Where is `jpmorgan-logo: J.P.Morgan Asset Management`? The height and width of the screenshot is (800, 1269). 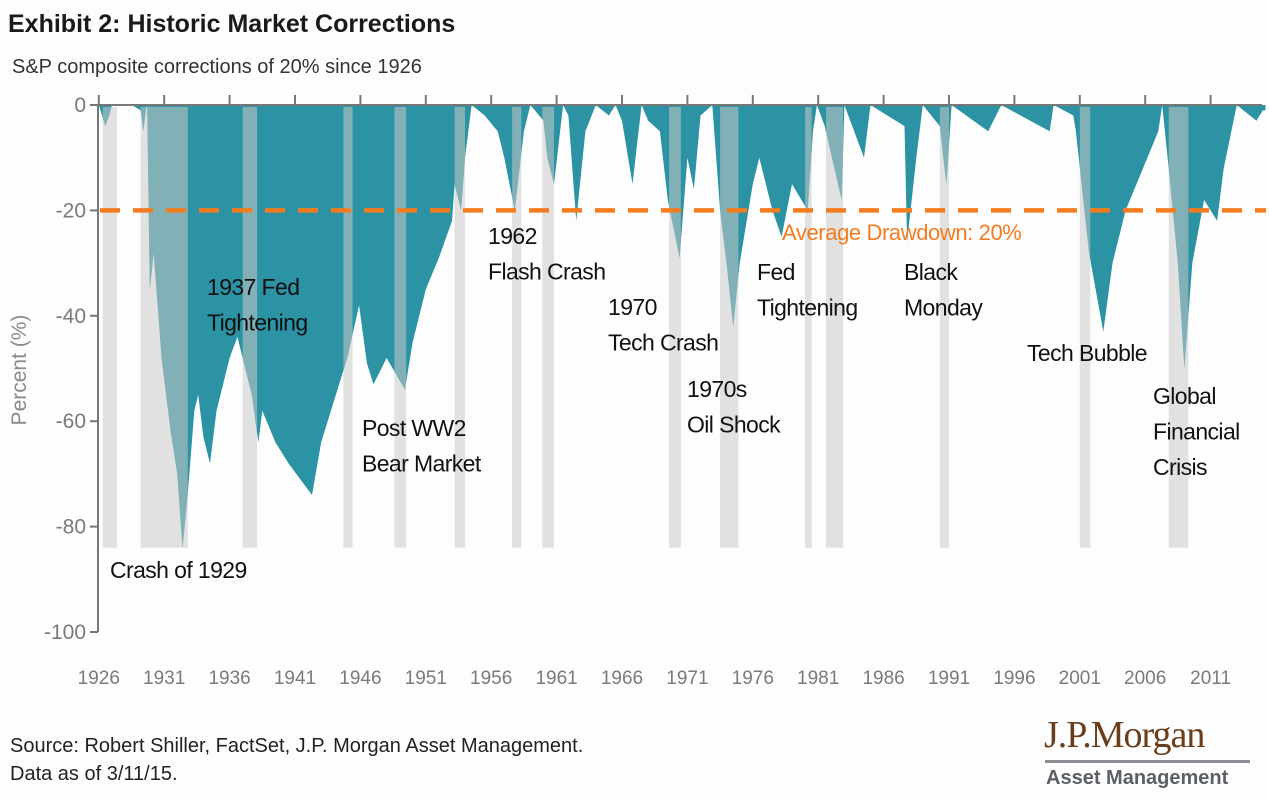
jpmorgan-logo: J.P.Morgan Asset Management is located at coordinates (1147, 751).